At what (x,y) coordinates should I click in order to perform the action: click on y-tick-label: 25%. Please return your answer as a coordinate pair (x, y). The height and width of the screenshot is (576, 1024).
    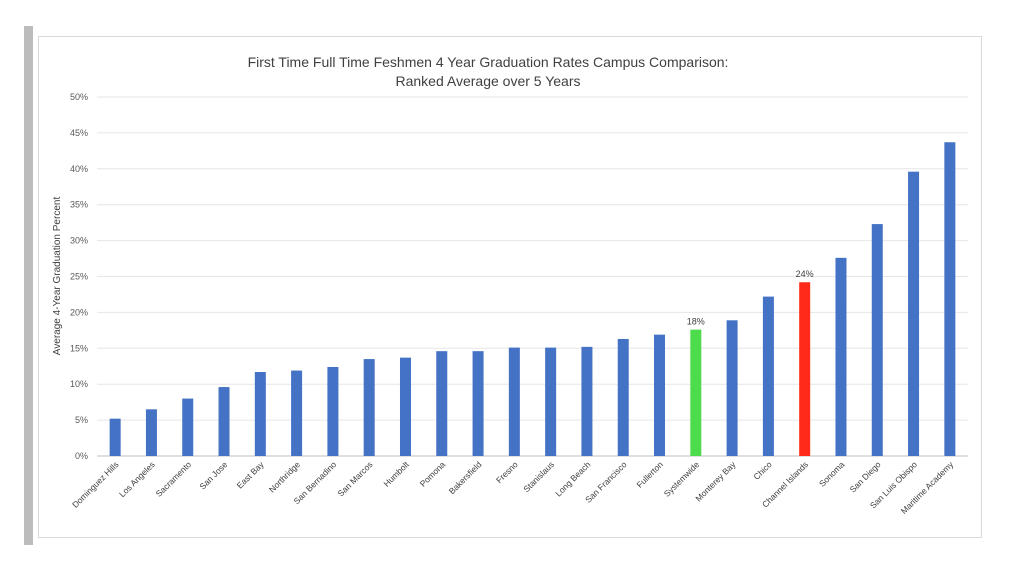
    Looking at the image, I should click on (79, 277).